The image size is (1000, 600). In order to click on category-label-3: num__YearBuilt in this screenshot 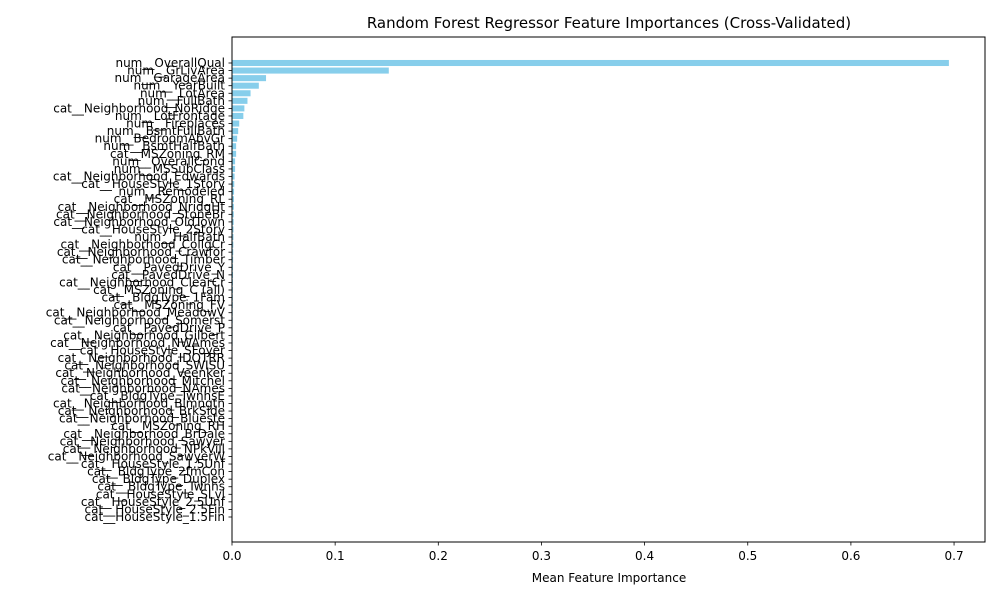, I will do `click(179, 86)`.